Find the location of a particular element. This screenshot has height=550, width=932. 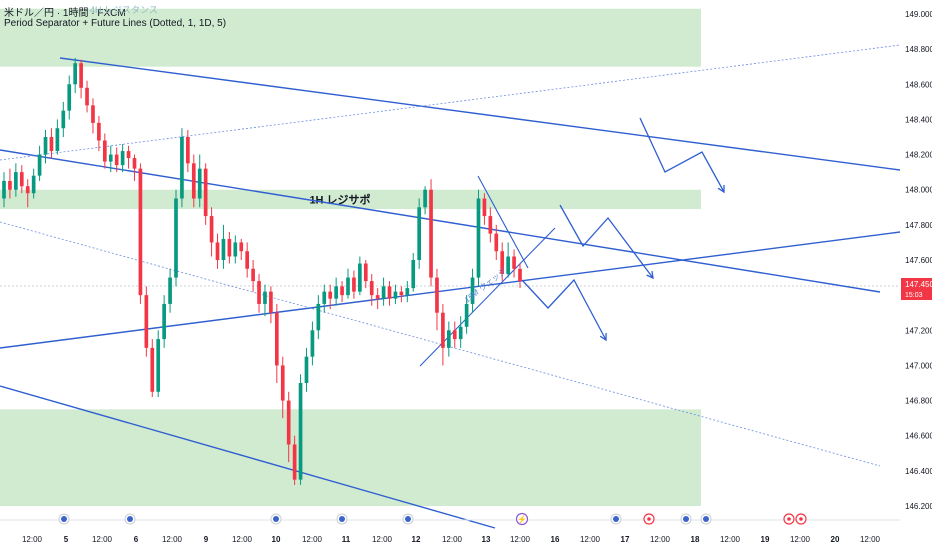

time-tick-label: 9 is located at coordinates (206, 539).